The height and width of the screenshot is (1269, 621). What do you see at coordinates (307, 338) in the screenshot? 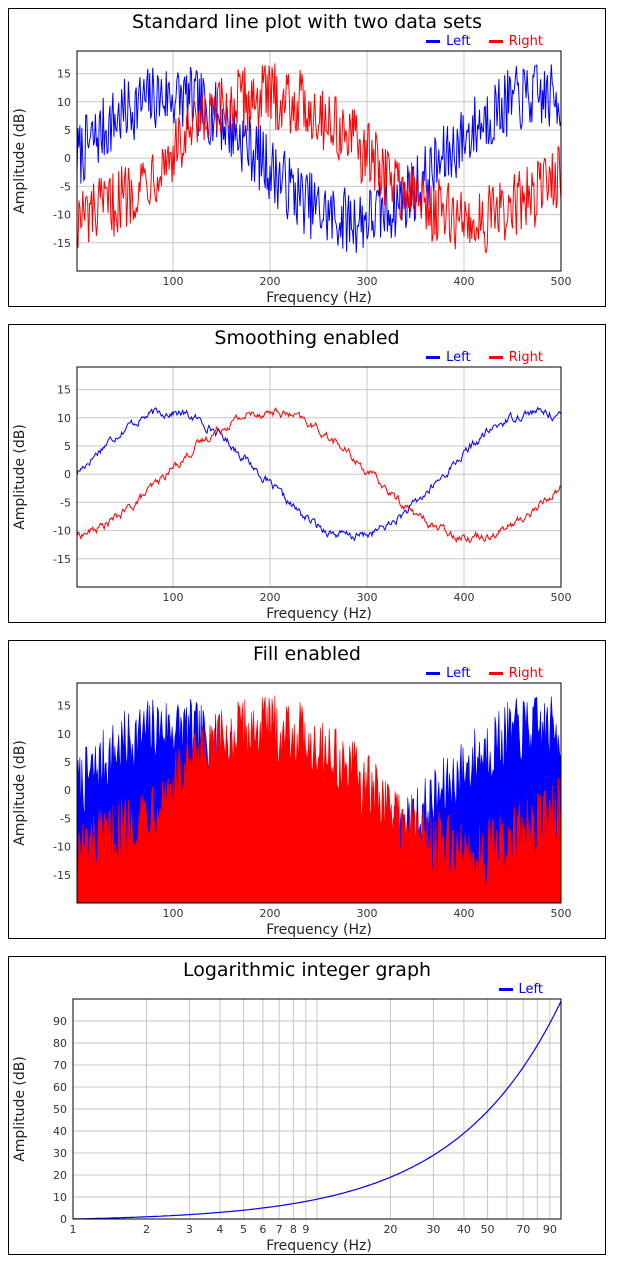
I see `chart-title: Smoothing enabled` at bounding box center [307, 338].